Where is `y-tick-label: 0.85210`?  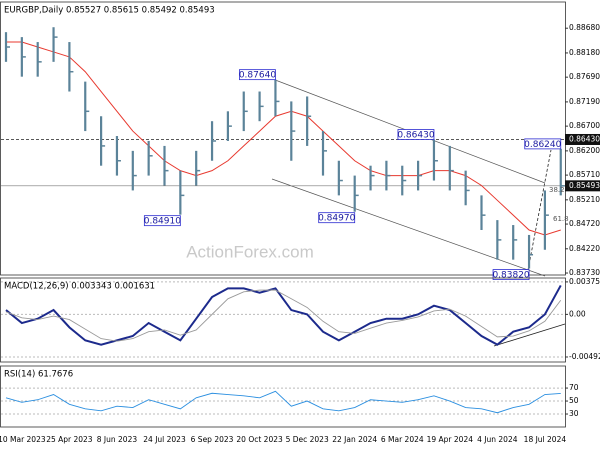
y-tick-label: 0.85210 is located at coordinates (584, 199).